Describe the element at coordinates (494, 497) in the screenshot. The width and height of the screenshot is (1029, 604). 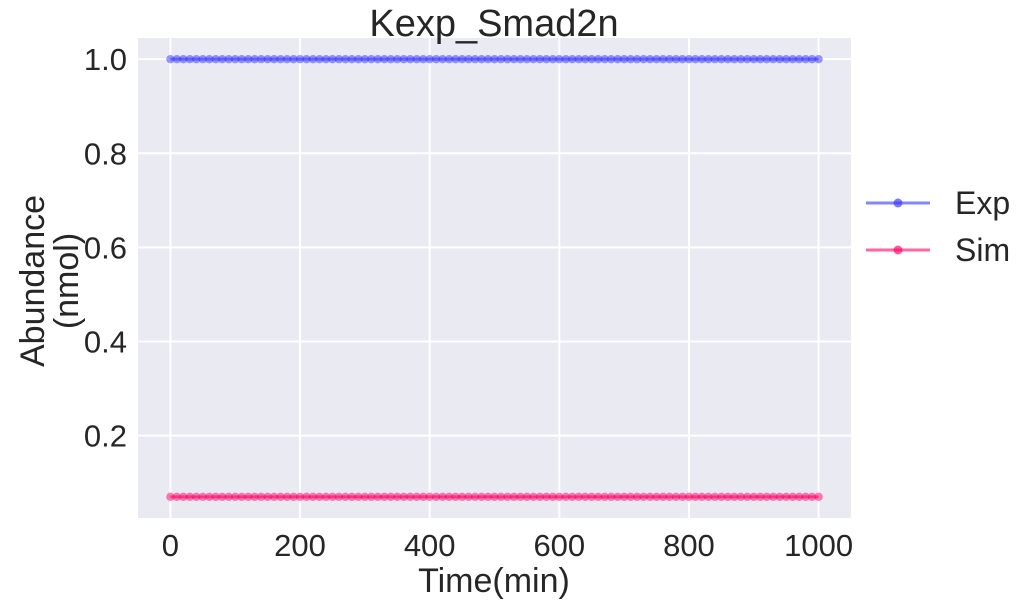
I see `series-sim` at that location.